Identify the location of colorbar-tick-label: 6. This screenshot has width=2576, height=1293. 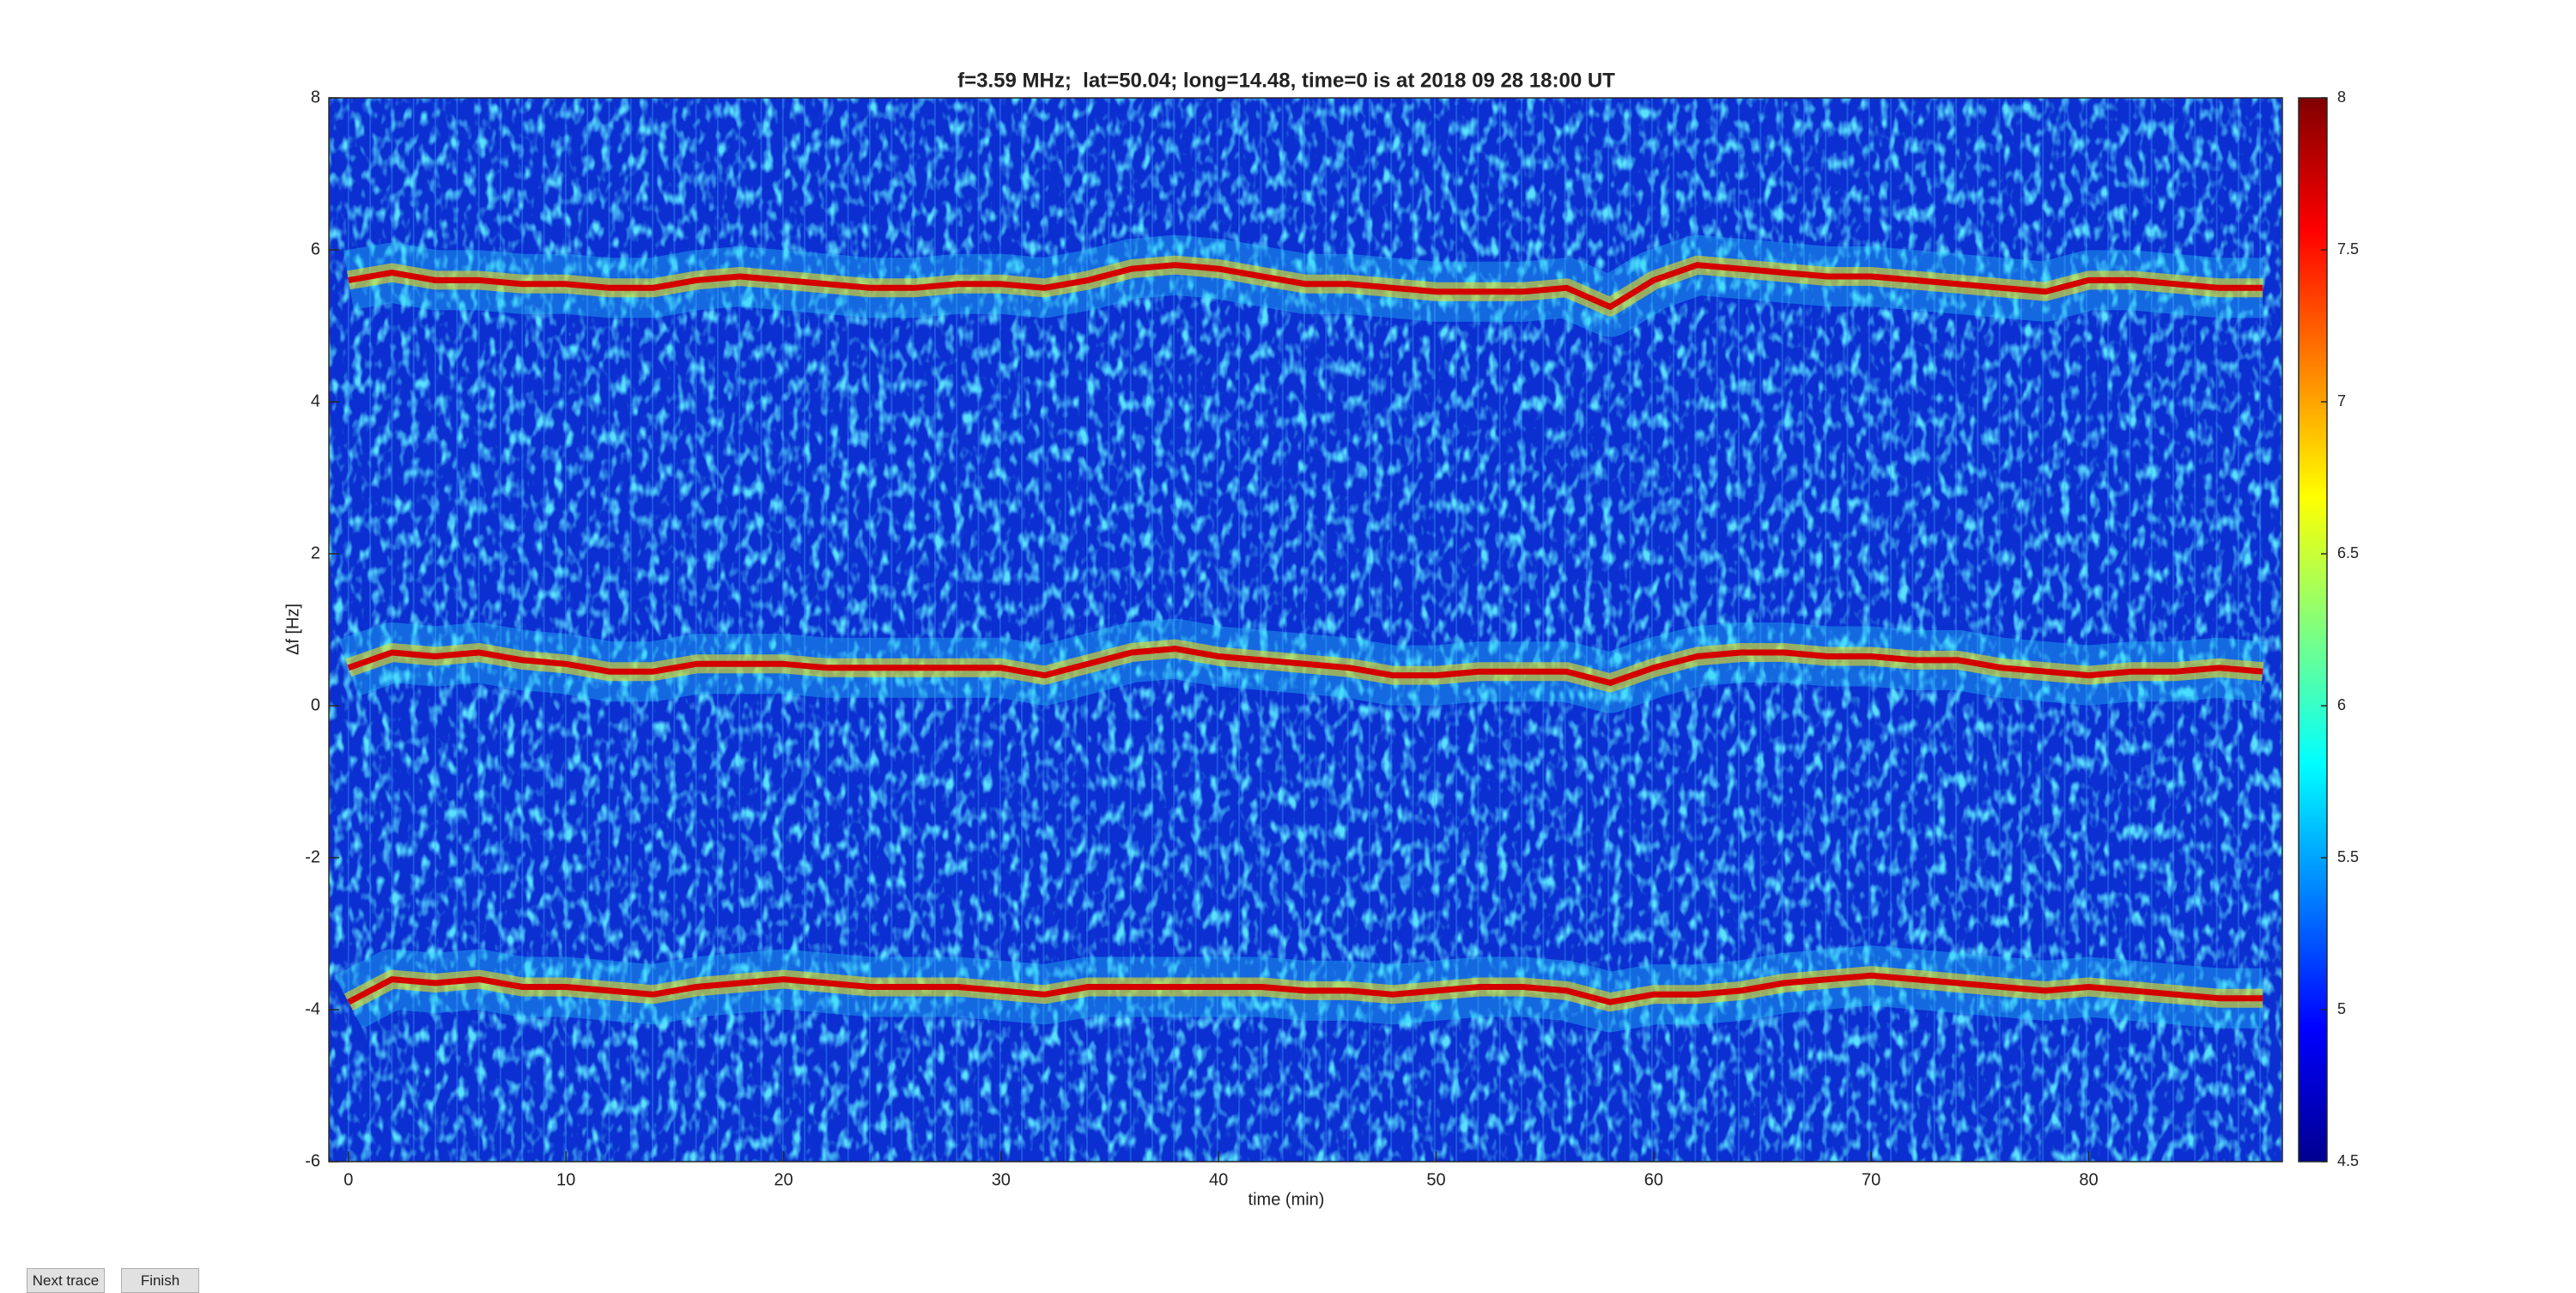
(2341, 704).